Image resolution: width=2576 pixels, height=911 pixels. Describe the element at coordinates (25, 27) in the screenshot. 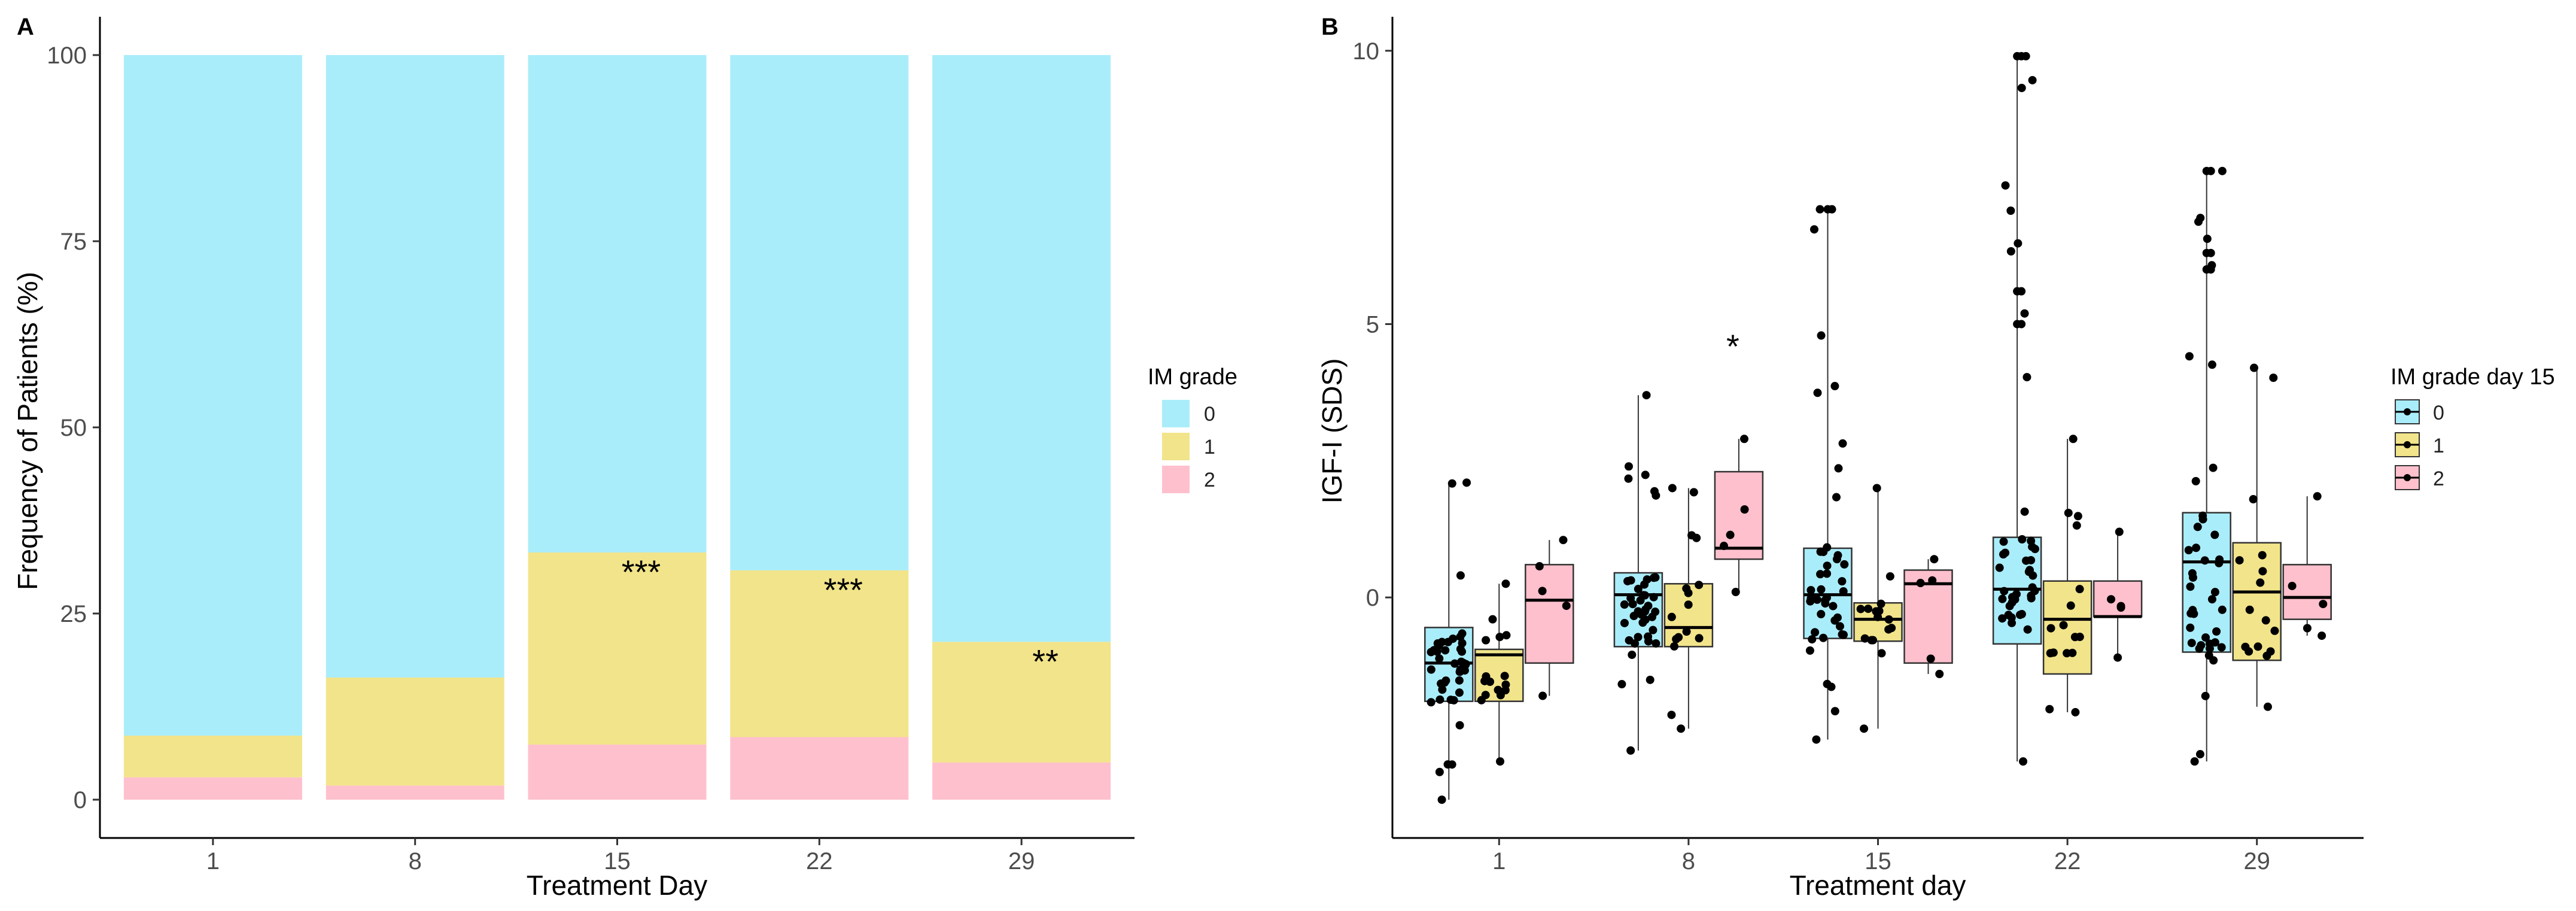

I see `panel-a-label: A` at that location.